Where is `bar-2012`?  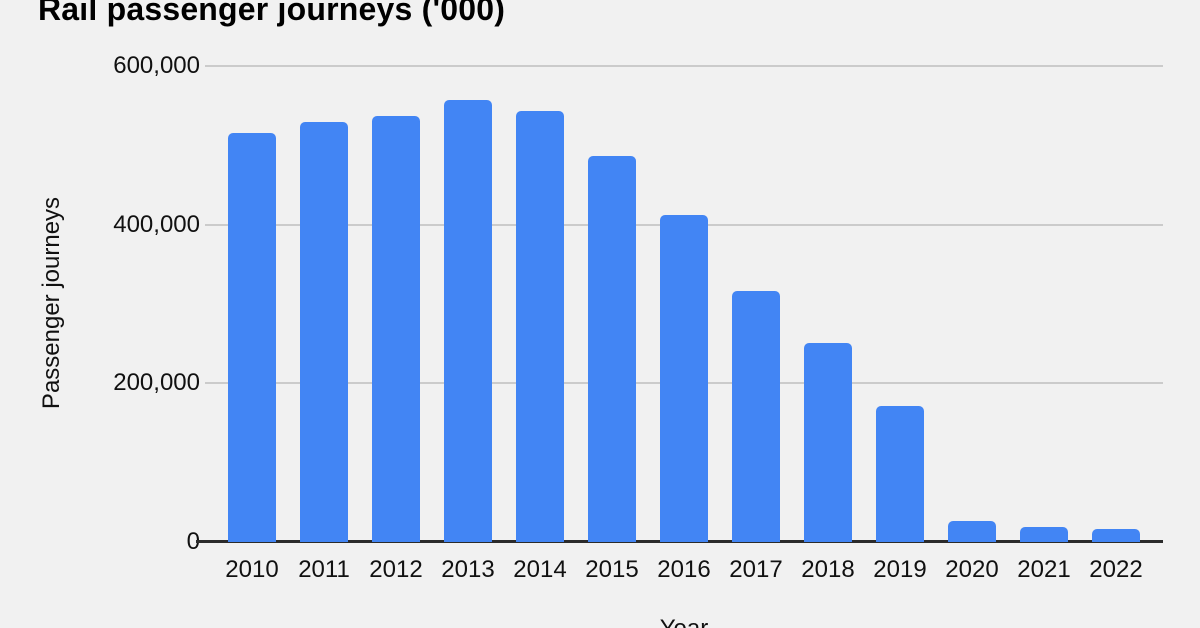
bar-2012 is located at coordinates (396, 329).